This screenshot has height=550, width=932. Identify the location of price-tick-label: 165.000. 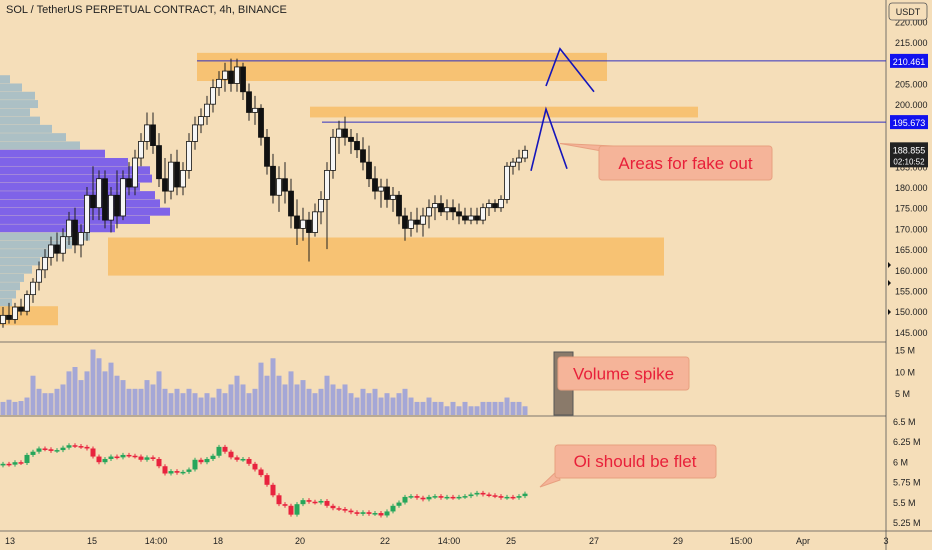
(911, 250).